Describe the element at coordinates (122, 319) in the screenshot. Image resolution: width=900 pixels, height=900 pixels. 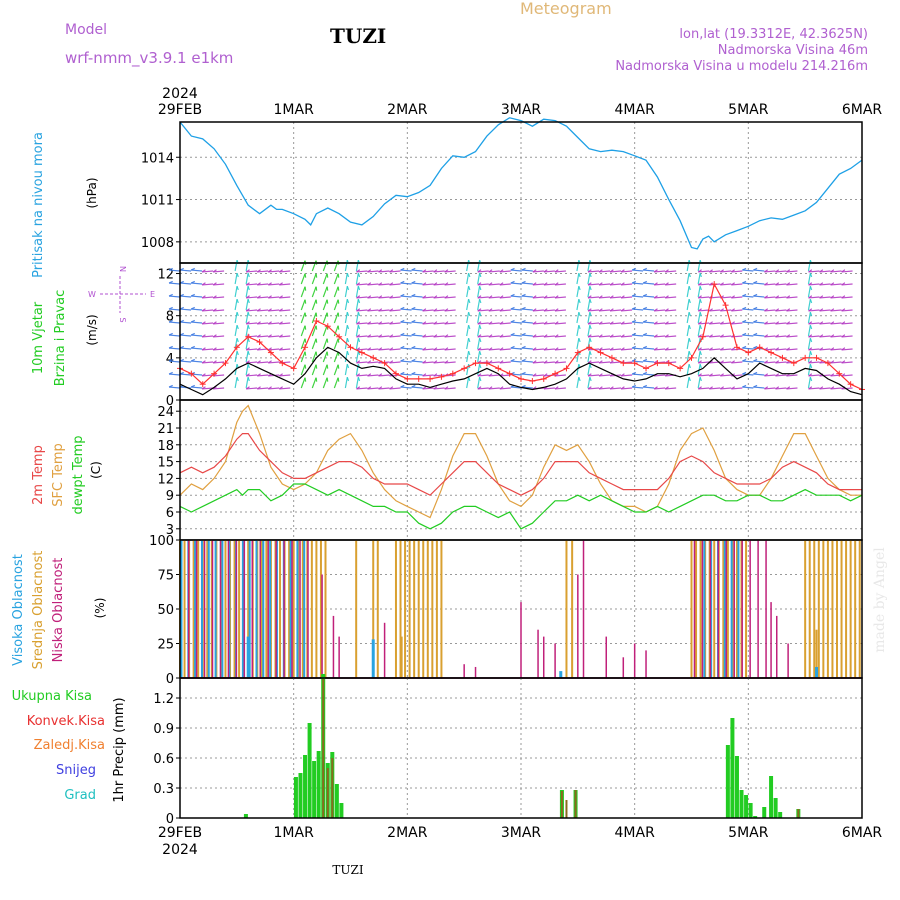
I see `compass-south: S` at that location.